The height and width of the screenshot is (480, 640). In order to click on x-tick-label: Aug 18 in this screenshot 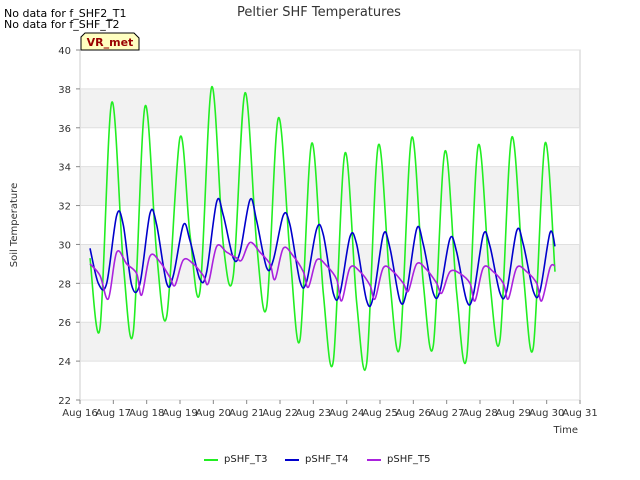, I will do `click(146, 413)`.